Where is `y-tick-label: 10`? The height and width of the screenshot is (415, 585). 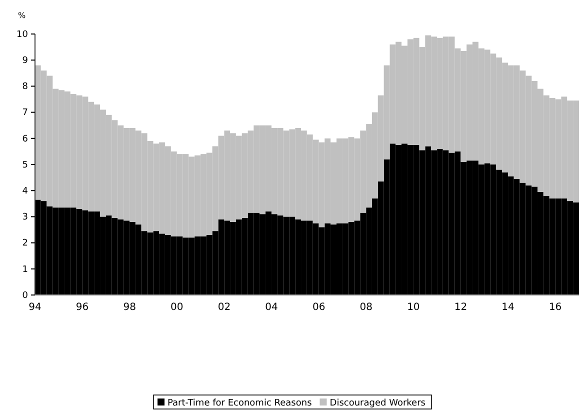 y-tick-label: 10 is located at coordinates (22, 35).